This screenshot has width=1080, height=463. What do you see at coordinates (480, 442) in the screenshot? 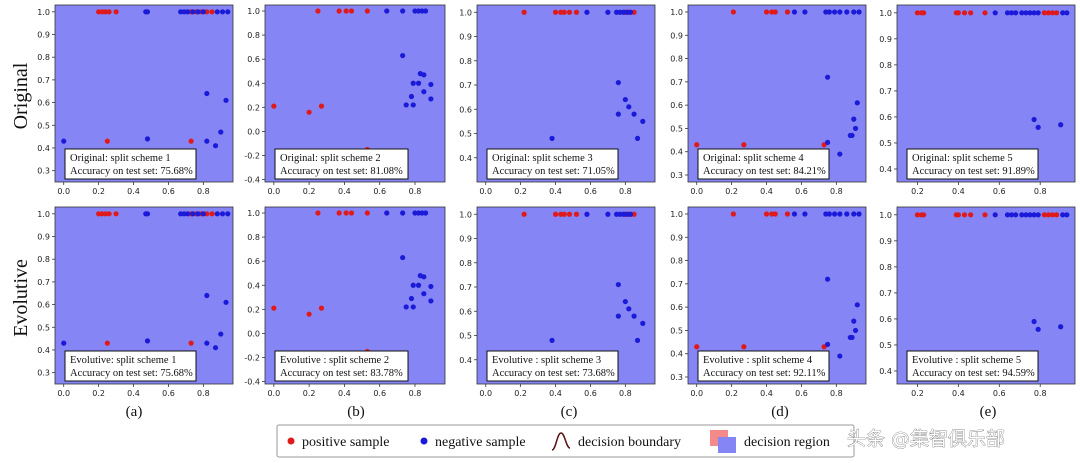
I see `legend-negative-label: negative sample` at bounding box center [480, 442].